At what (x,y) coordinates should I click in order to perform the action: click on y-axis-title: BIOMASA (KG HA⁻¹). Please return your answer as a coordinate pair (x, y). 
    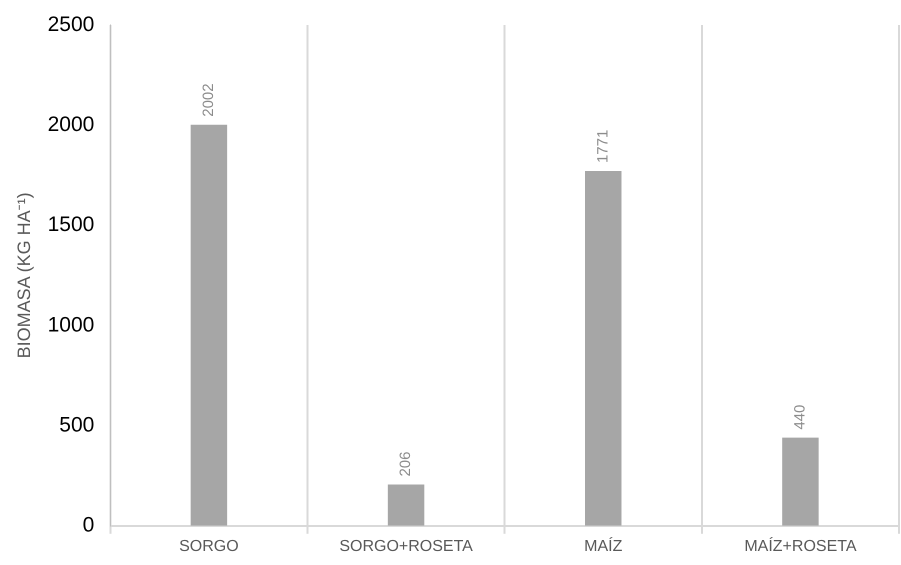
    Looking at the image, I should click on (24, 275).